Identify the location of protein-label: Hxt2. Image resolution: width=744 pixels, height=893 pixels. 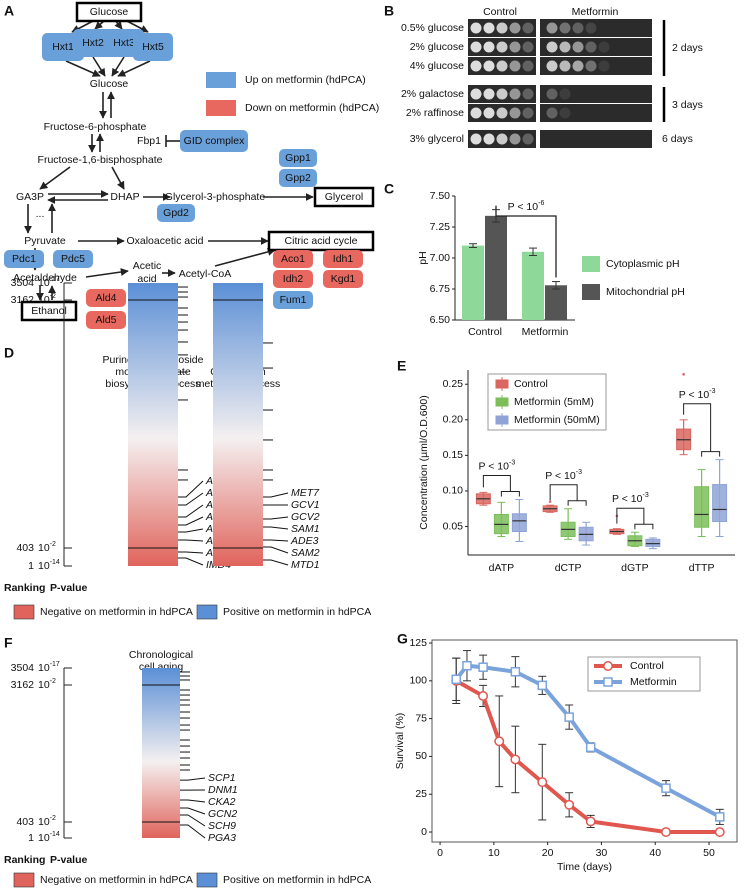
(93, 43).